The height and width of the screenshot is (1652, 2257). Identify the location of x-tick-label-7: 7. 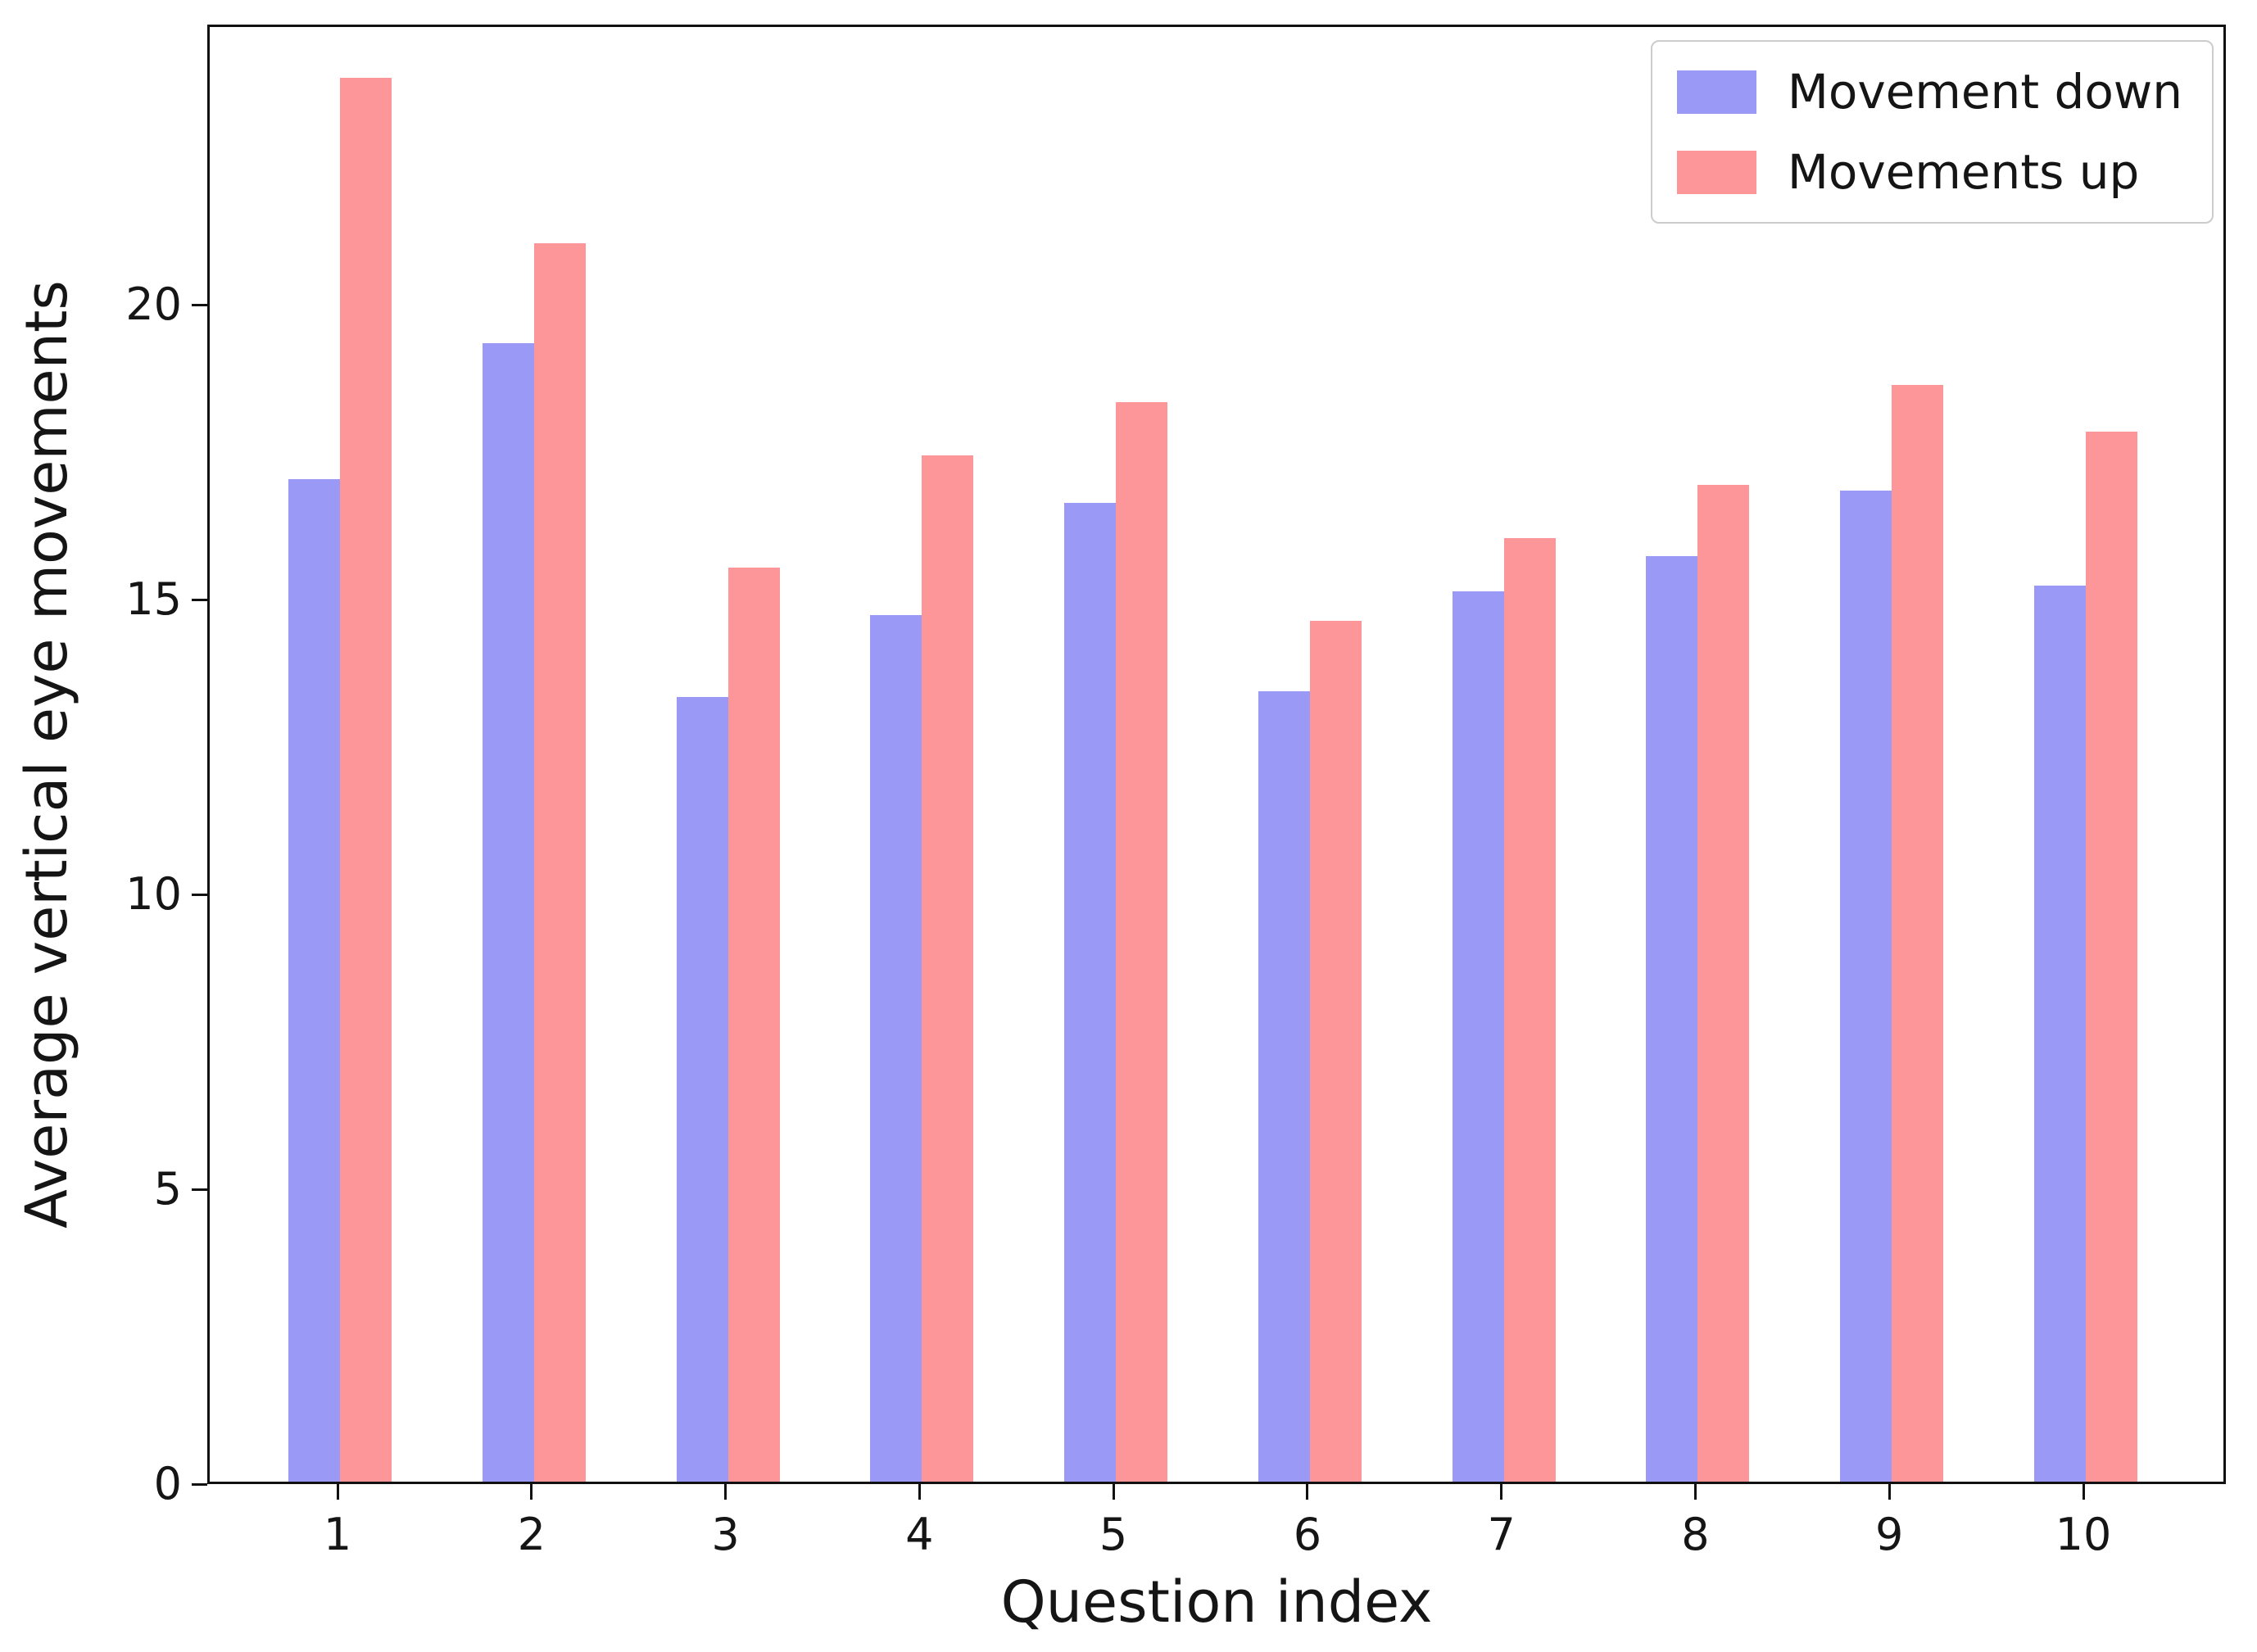
(1501, 1534).